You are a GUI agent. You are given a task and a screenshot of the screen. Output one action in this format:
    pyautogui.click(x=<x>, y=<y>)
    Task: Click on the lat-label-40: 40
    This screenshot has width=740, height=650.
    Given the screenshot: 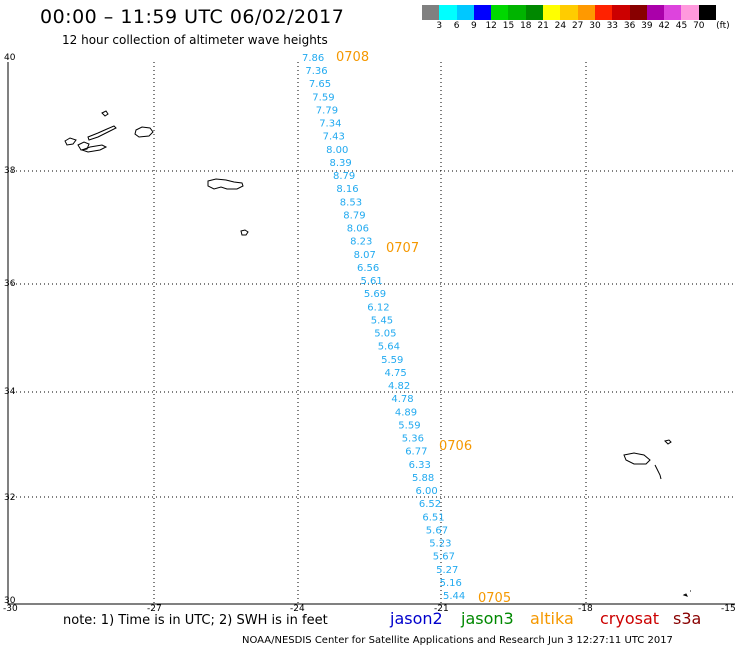 What is the action you would take?
    pyautogui.click(x=10, y=58)
    